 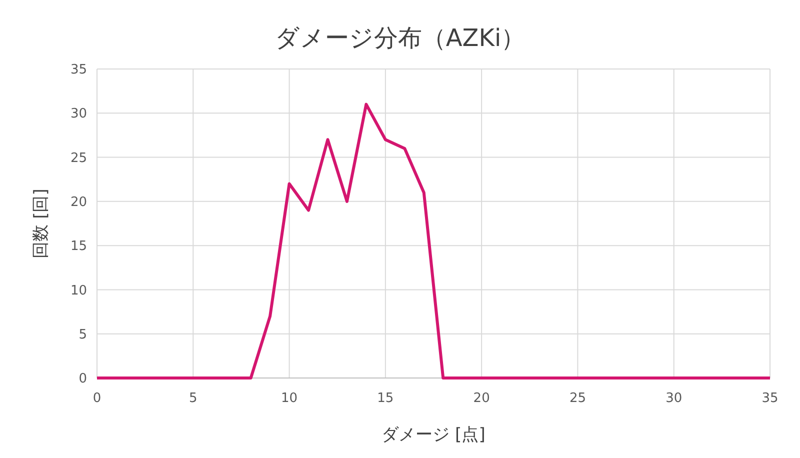 I want to click on y-tick-label: 35, so click(x=78, y=70).